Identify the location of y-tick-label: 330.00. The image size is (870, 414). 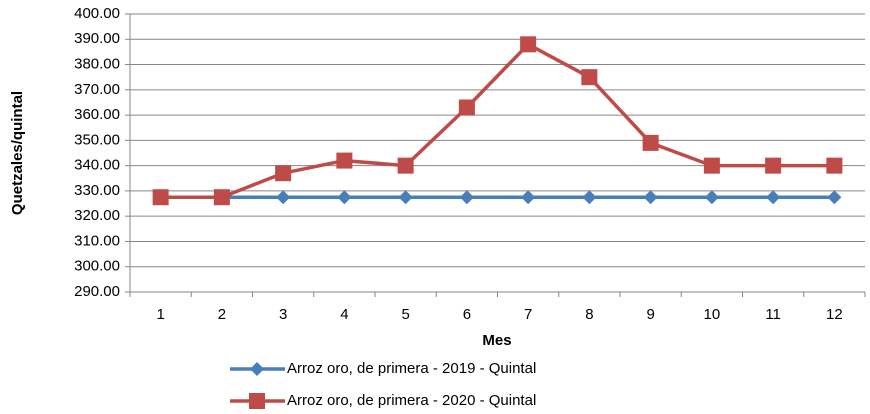
(97, 190).